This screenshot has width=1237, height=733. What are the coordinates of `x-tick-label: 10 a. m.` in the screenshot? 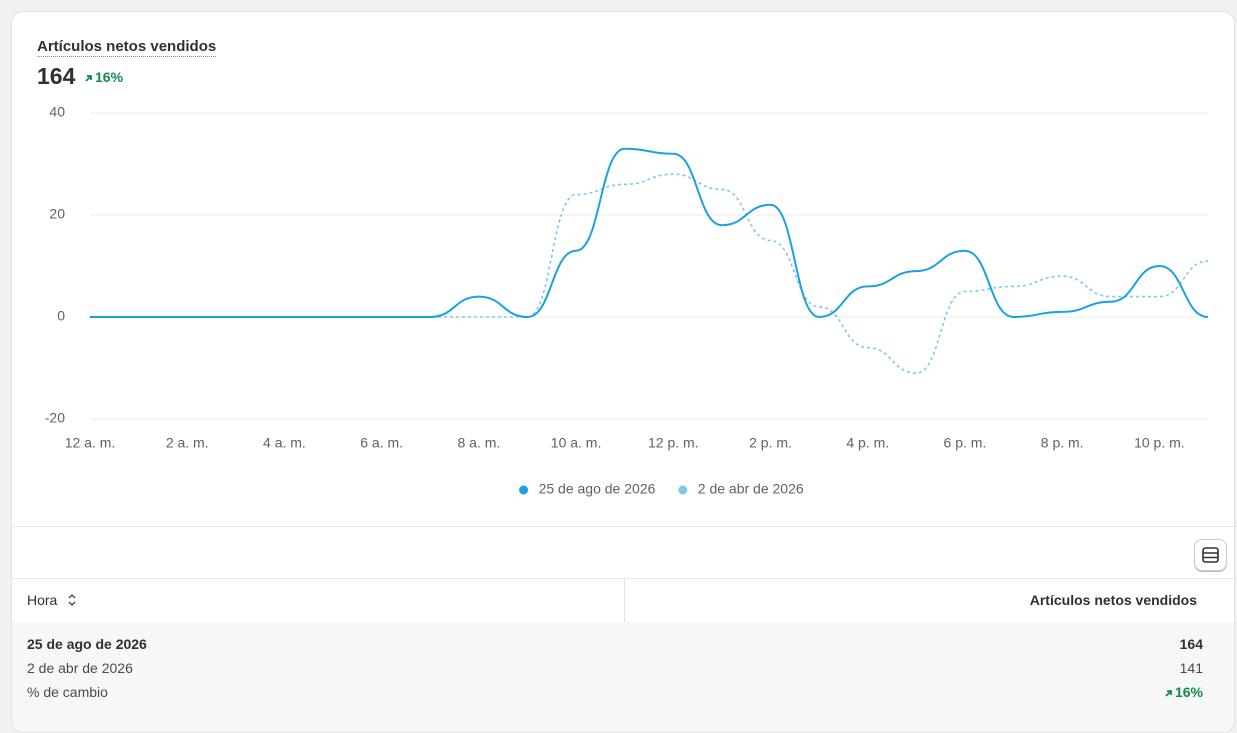 It's located at (576, 443).